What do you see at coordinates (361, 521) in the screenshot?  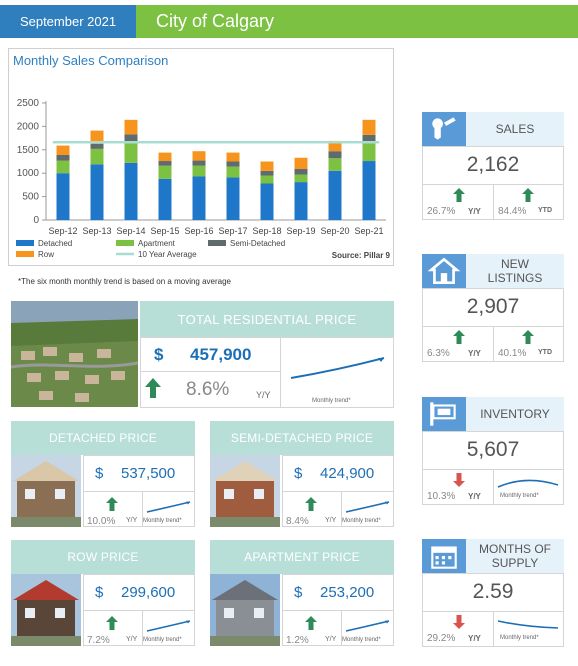 I see `semi-detached-trend-label: Monthly trend*` at bounding box center [361, 521].